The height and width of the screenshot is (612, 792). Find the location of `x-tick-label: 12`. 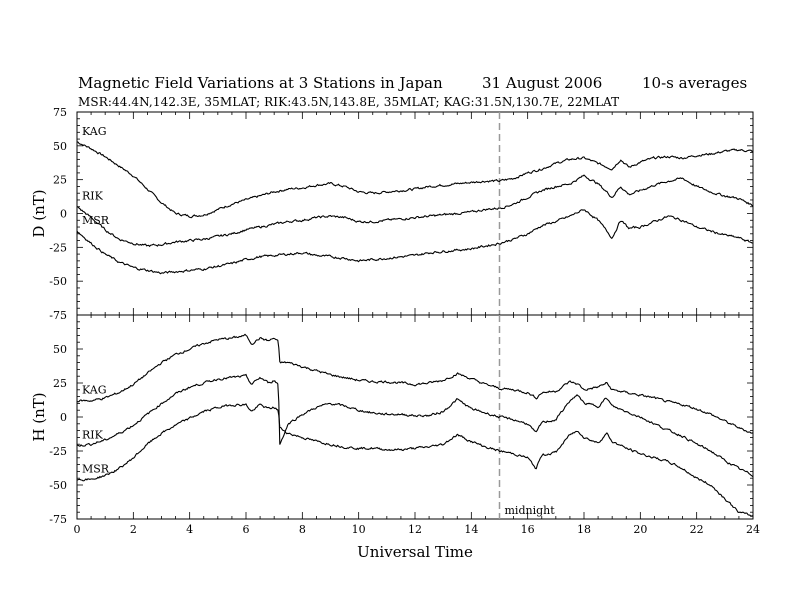

x-tick-label: 12 is located at coordinates (415, 529).